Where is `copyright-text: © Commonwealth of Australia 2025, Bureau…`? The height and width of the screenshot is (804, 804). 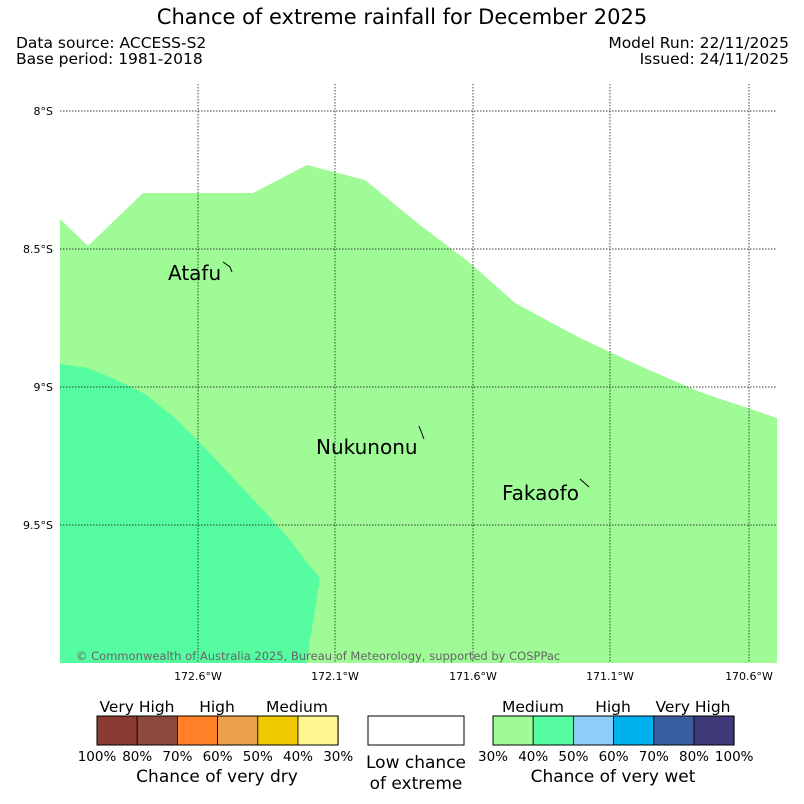 copyright-text: © Commonwealth of Australia 2025, Bureau… is located at coordinates (318, 656).